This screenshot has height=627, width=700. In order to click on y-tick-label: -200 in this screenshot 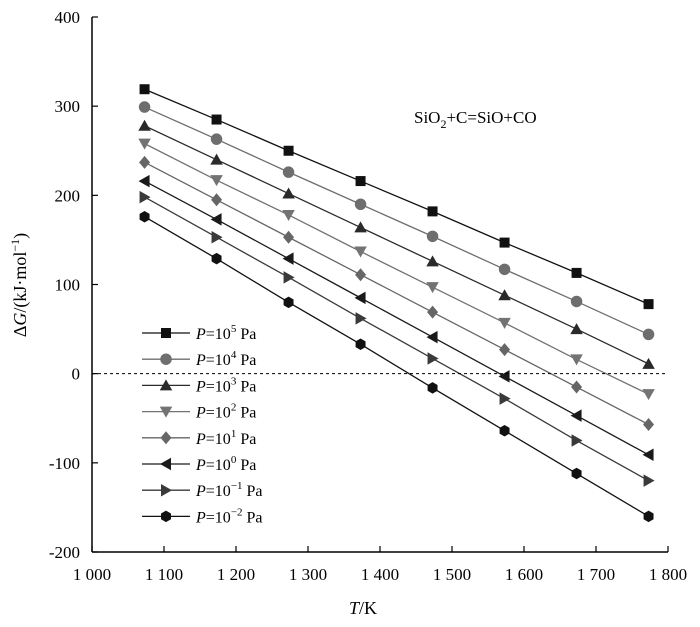, I will do `click(64, 552)`.